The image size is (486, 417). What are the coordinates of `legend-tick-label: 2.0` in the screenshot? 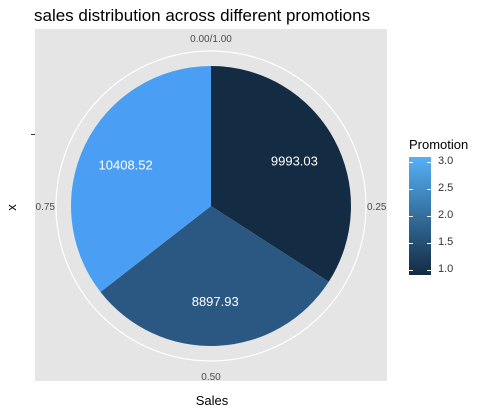 It's located at (446, 215).